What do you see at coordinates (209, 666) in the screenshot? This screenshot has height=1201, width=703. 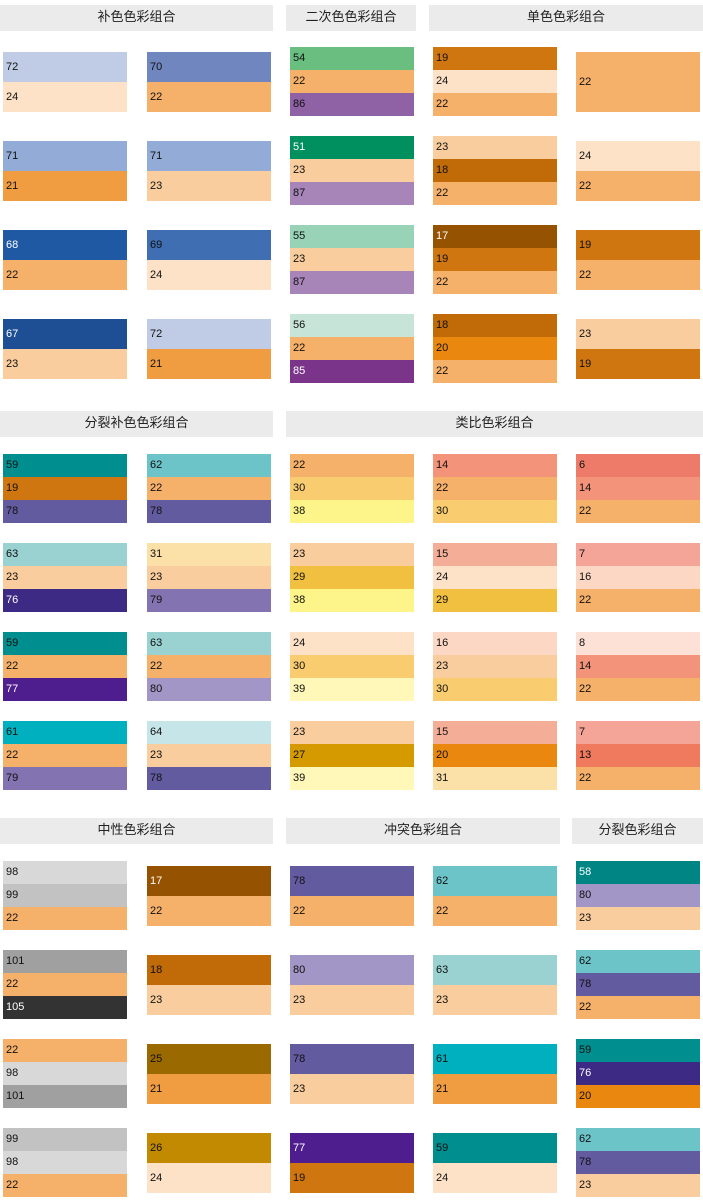 I see `color-combination-swatch: 63 22 80` at bounding box center [209, 666].